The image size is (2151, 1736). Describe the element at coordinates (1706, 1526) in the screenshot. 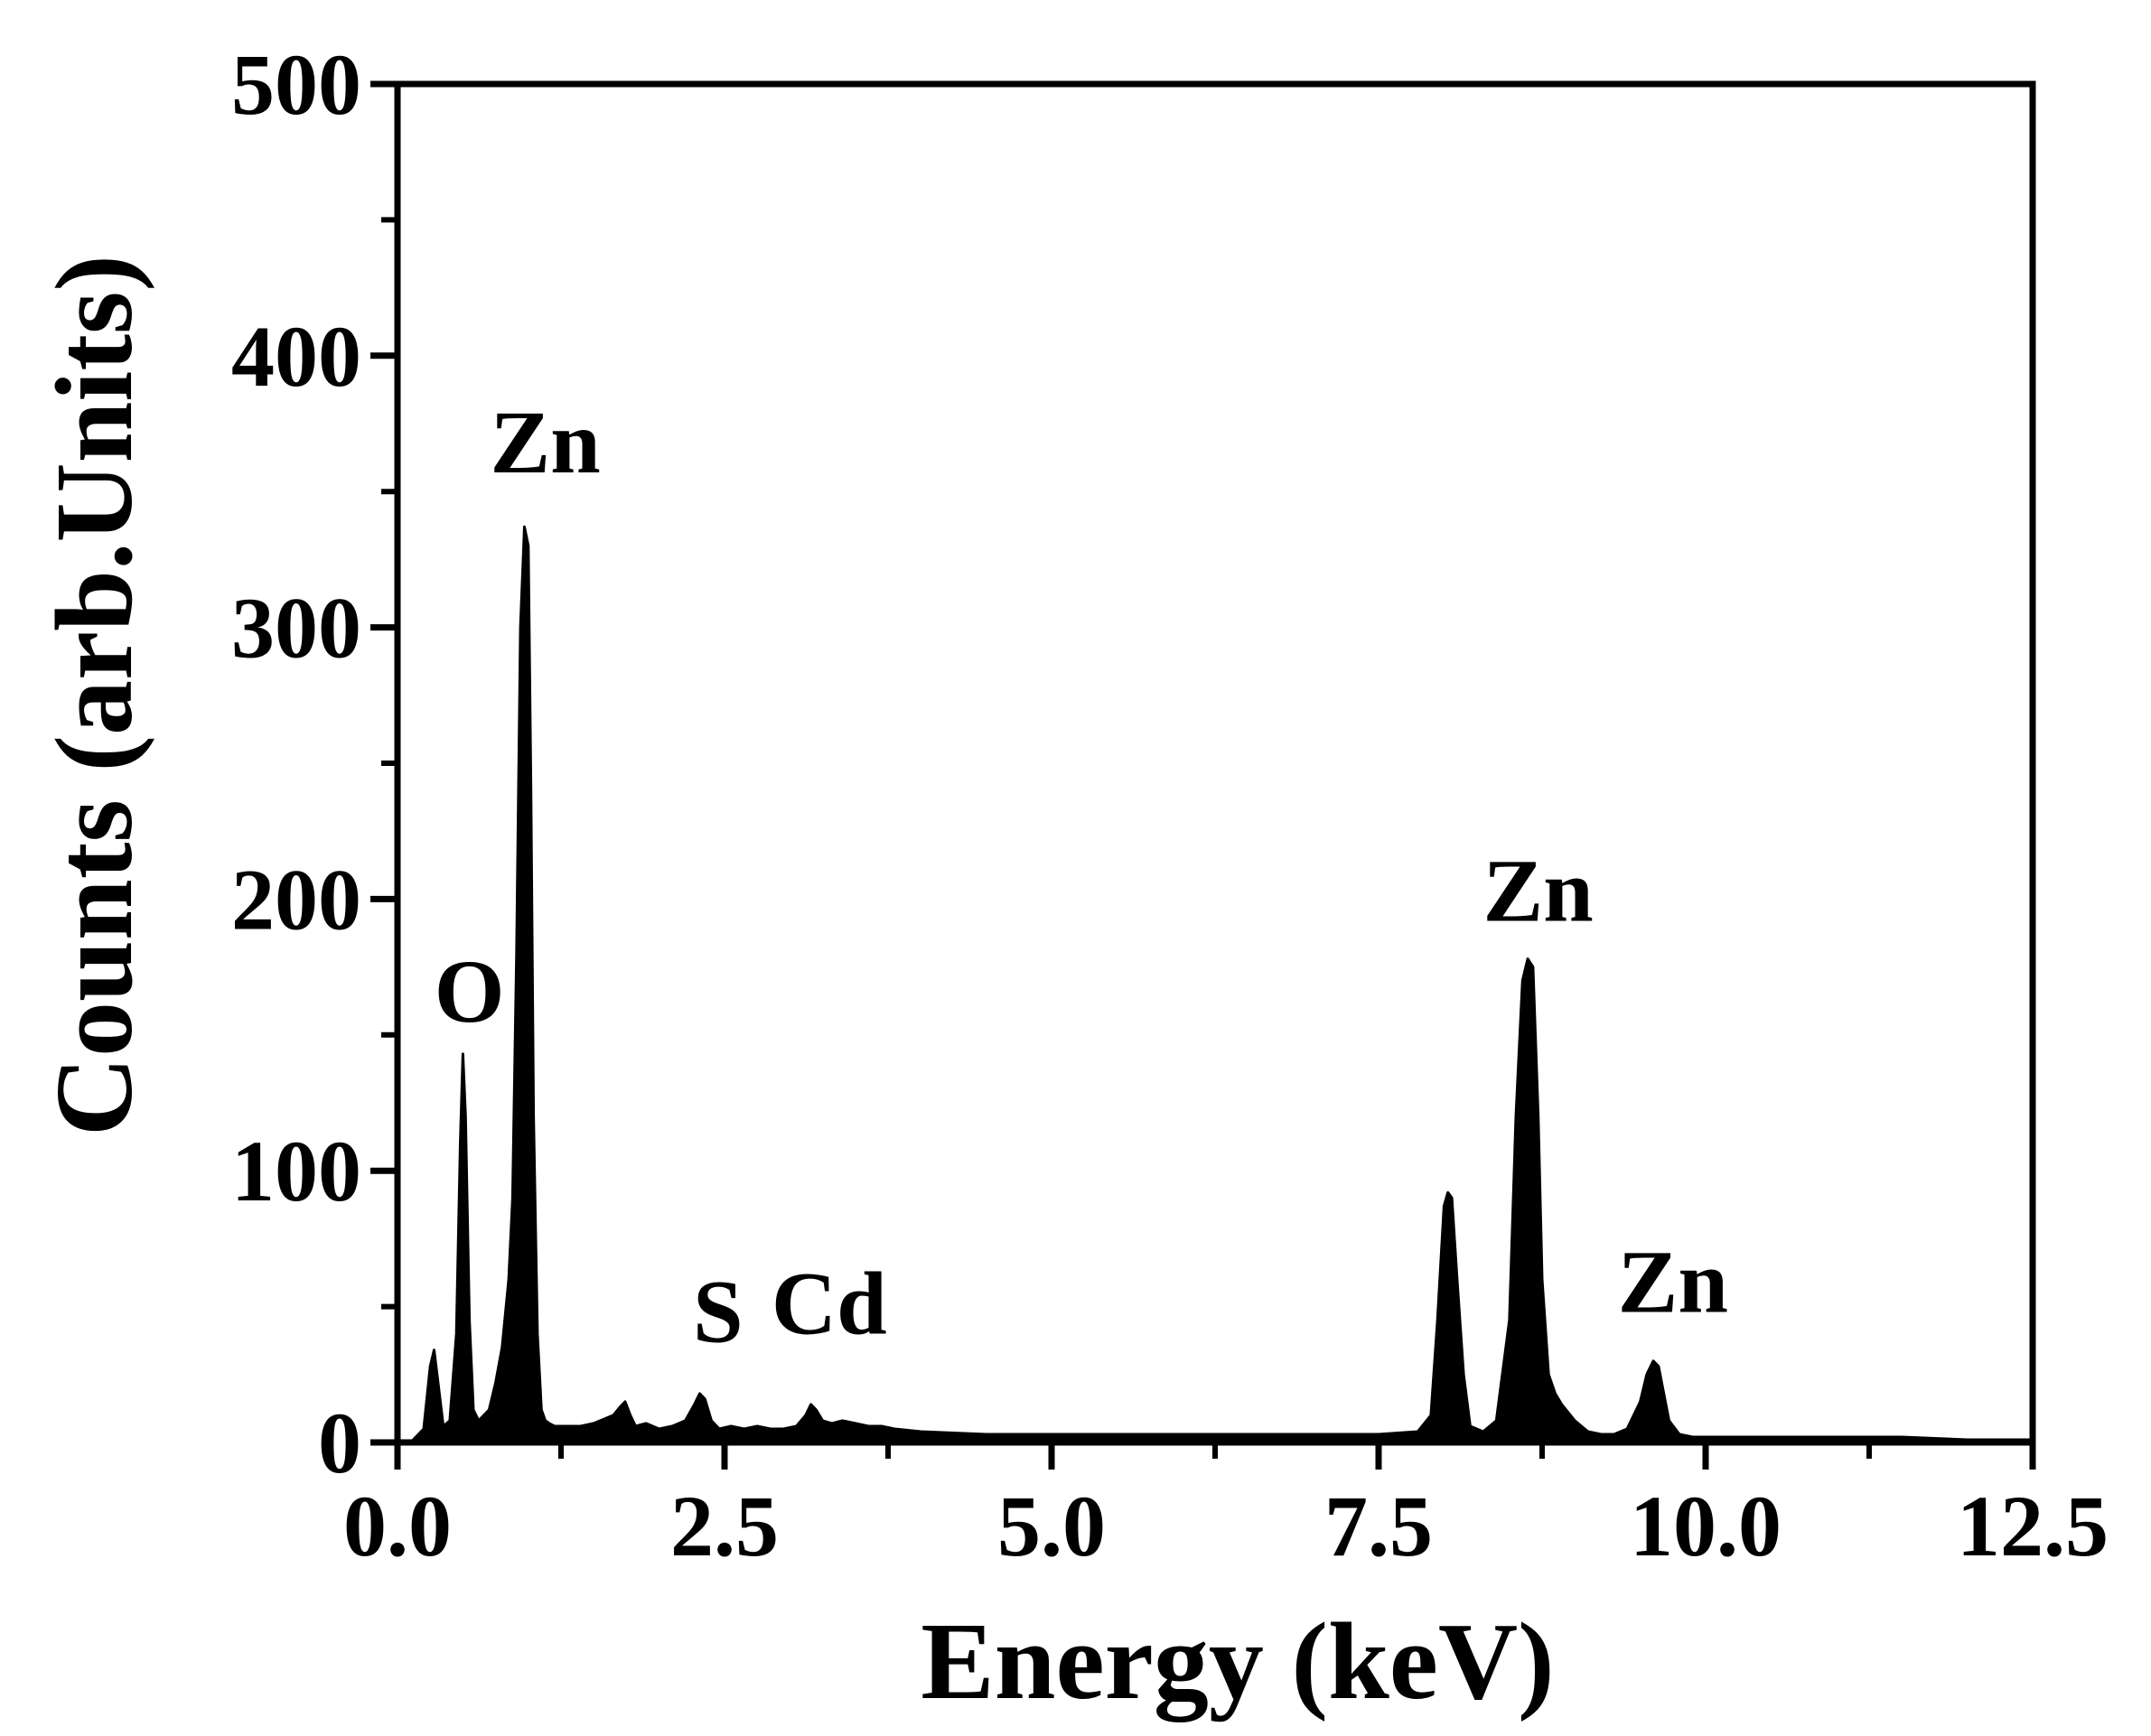

I see `x-tick-label: 10.0` at that location.